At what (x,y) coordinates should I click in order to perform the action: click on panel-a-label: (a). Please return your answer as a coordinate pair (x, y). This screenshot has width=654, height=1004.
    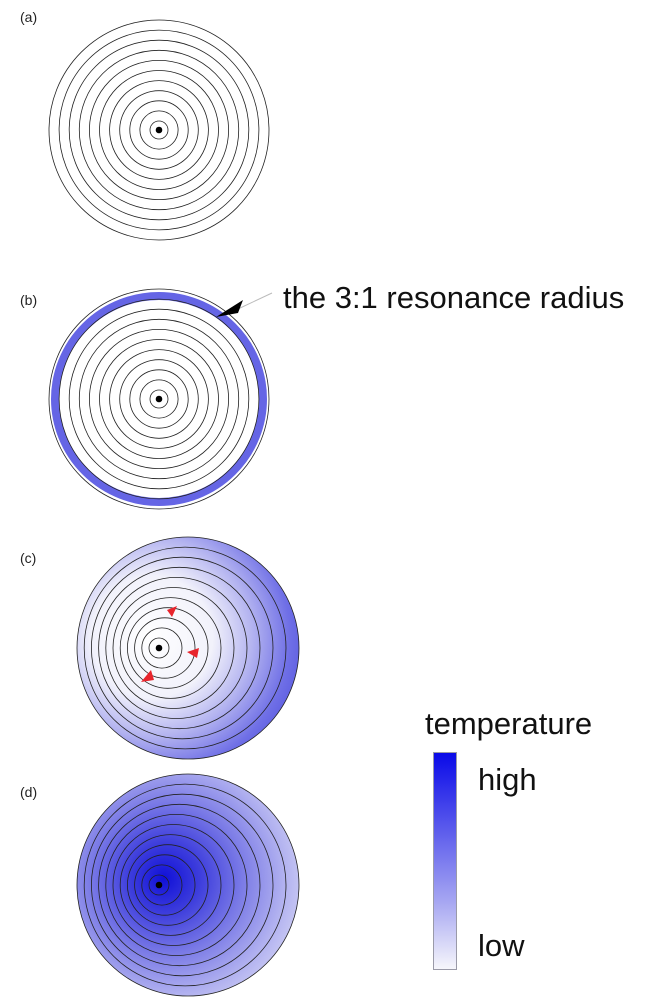
    Looking at the image, I should click on (29, 17).